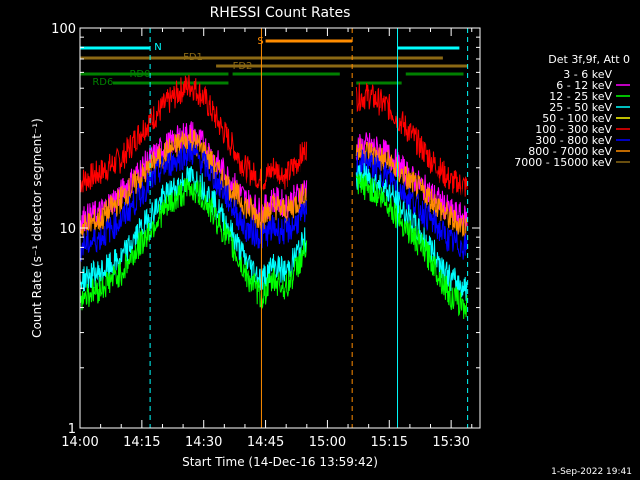  I want to click on x-tick-label: 15:00, so click(327, 442).